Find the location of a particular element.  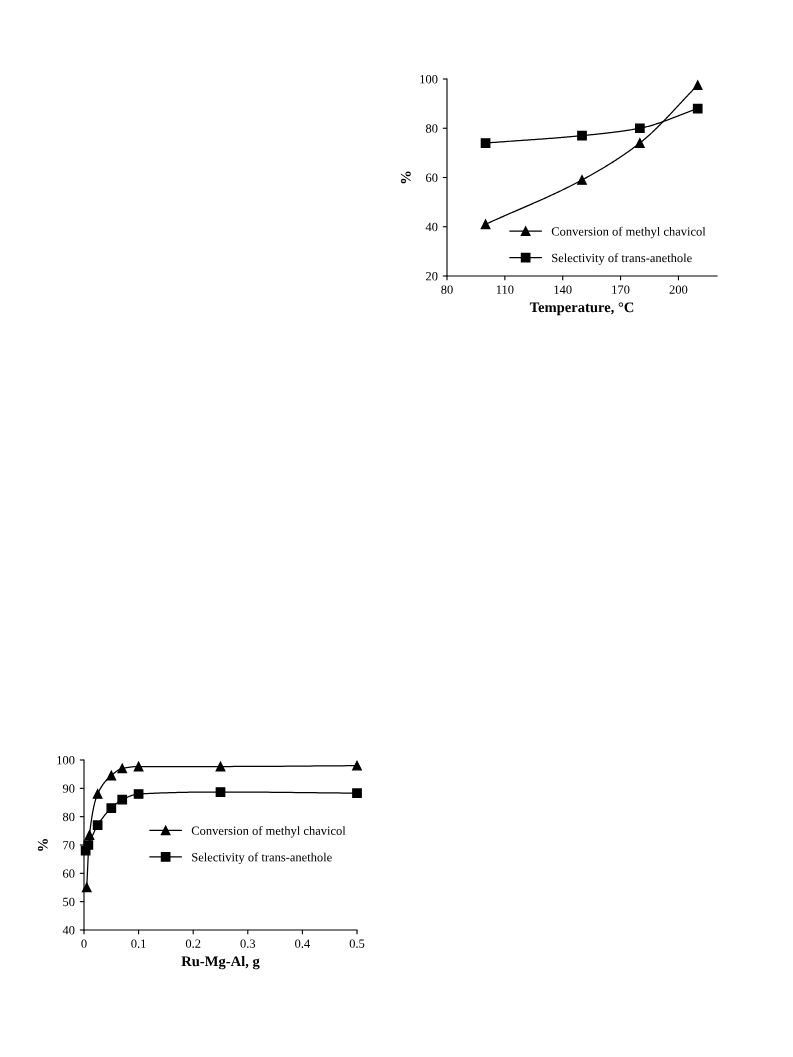

x-tick-label: 0.1 is located at coordinates (138, 943).